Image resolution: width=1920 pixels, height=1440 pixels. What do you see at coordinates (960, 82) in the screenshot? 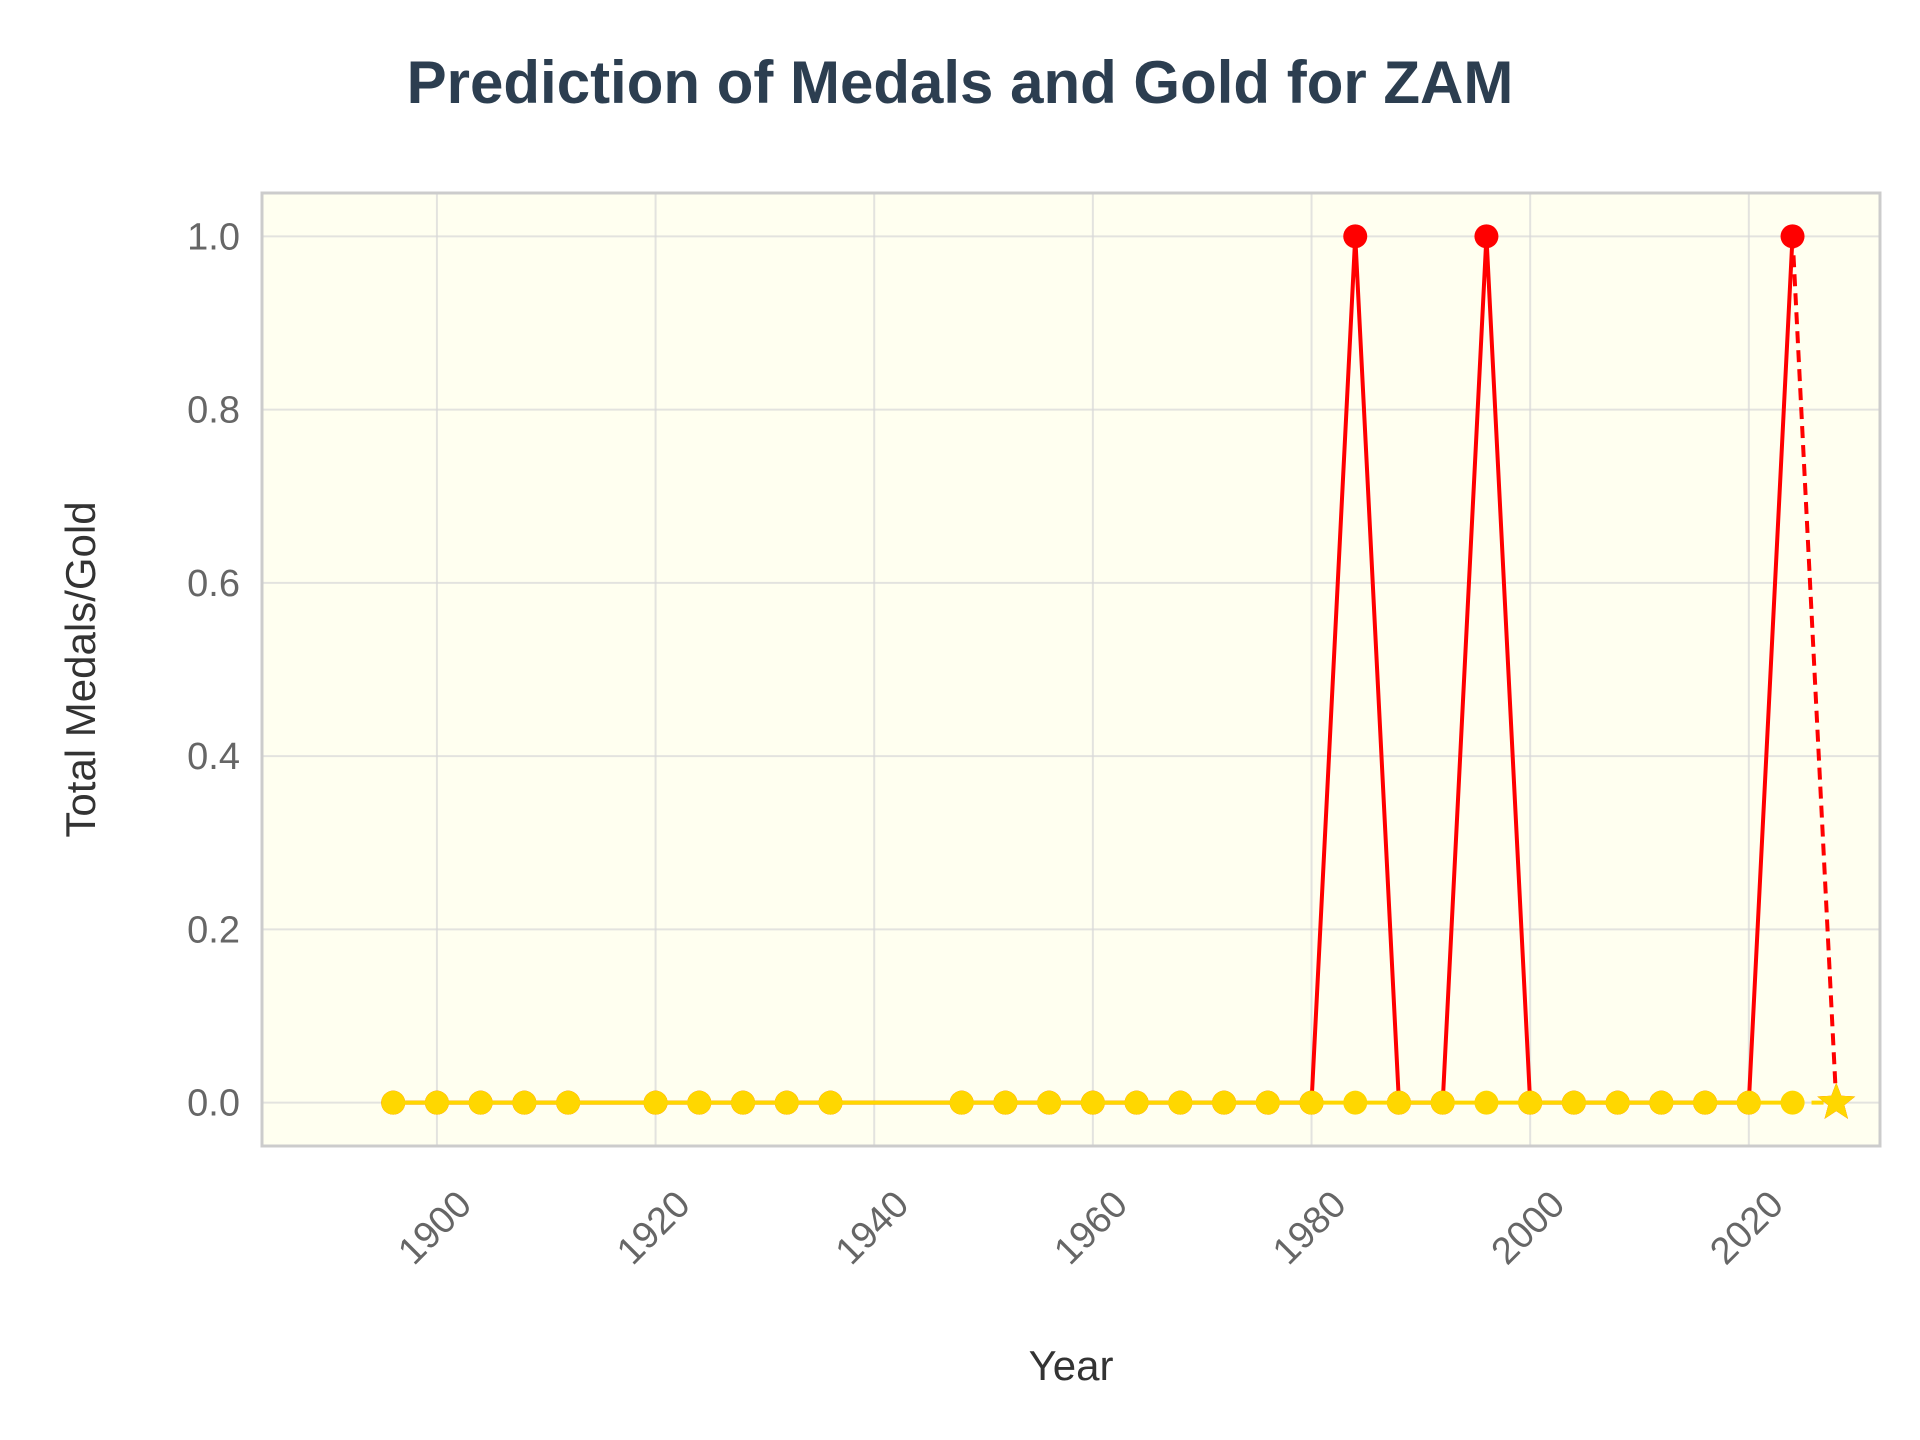
I see `chart-title: Prediction of Medals and Gold for ZAM` at bounding box center [960, 82].